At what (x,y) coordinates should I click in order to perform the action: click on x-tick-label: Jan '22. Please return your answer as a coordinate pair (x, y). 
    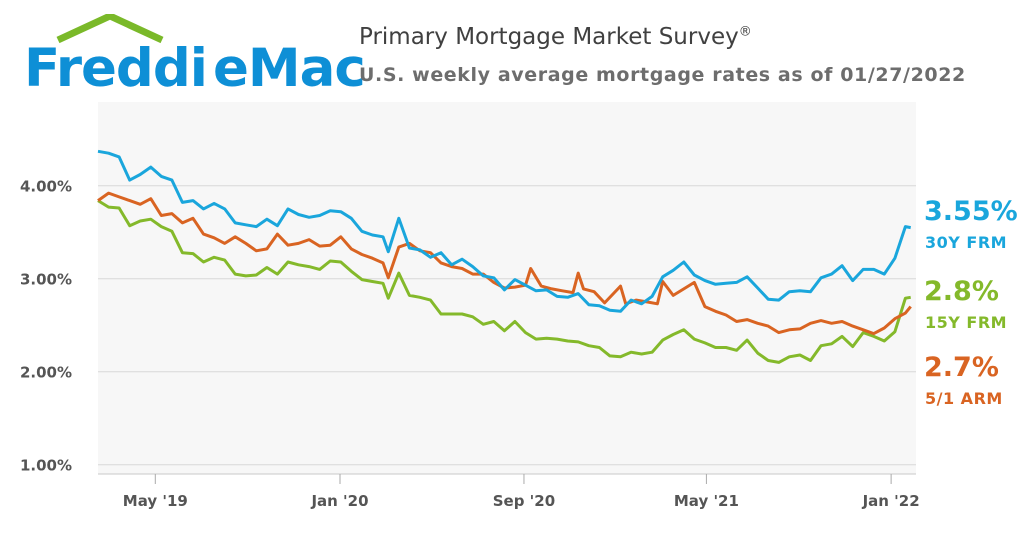
    Looking at the image, I should click on (891, 501).